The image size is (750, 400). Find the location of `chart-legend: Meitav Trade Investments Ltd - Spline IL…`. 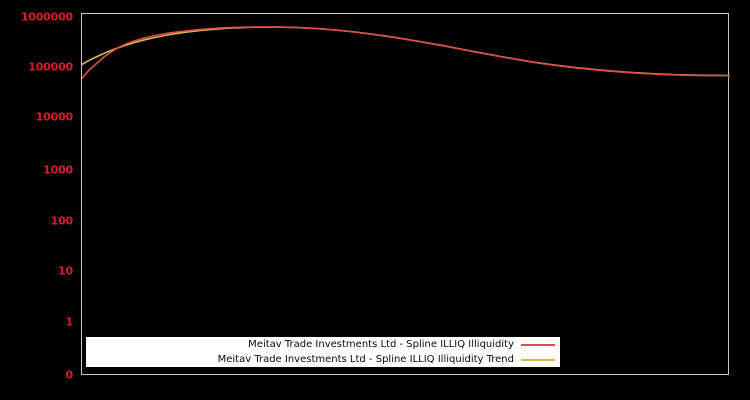

chart-legend: Meitav Trade Investments Ltd - Spline IL… is located at coordinates (323, 352).